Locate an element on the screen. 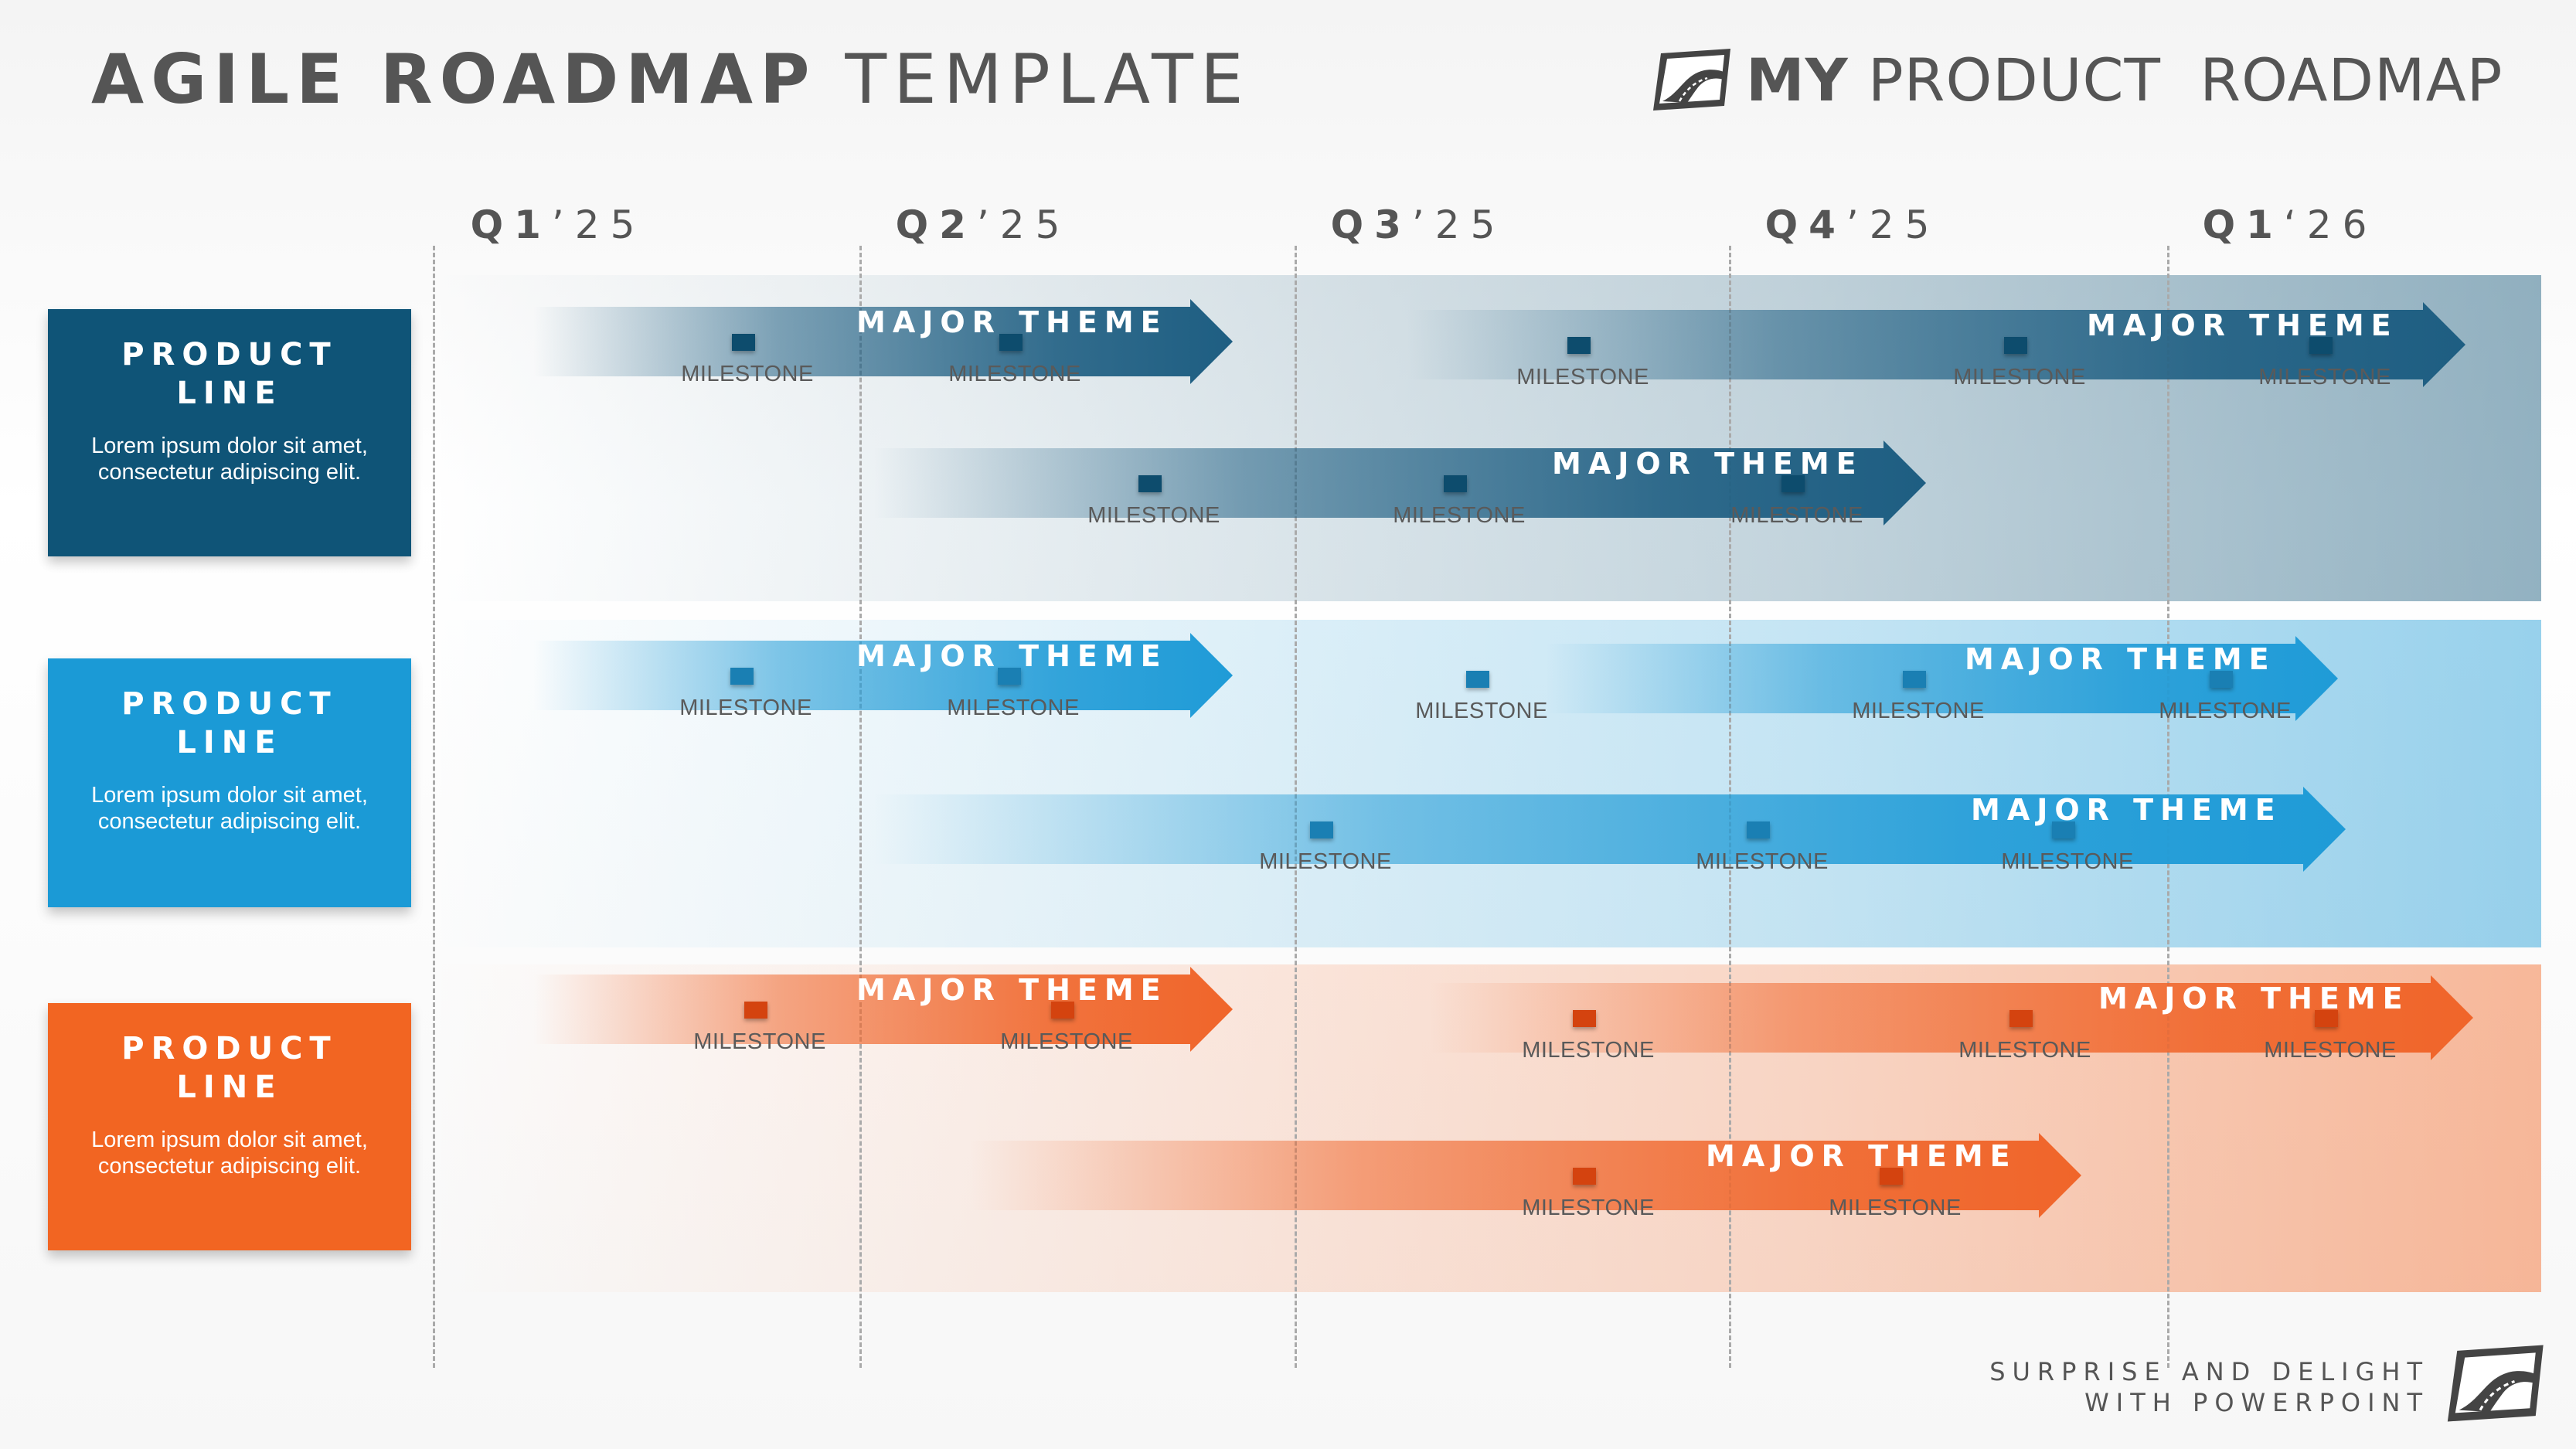 The width and height of the screenshot is (2576, 1449). page-title-light: TEMPLATE is located at coordinates (1048, 79).